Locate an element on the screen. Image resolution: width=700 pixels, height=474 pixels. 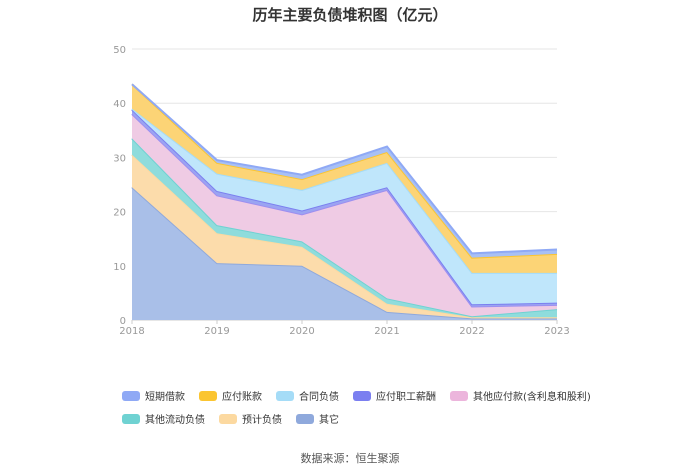
legend-item: 短期借款 is located at coordinates (153, 395).